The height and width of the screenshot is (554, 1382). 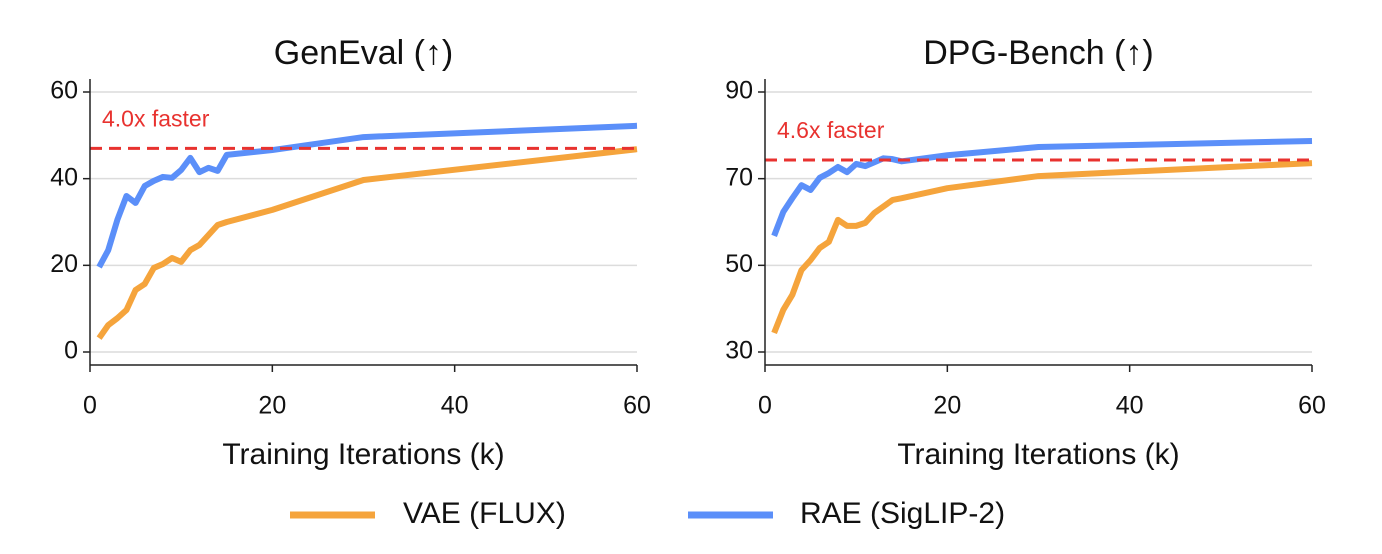 What do you see at coordinates (71, 351) in the screenshot?
I see `y-tick-label: 0` at bounding box center [71, 351].